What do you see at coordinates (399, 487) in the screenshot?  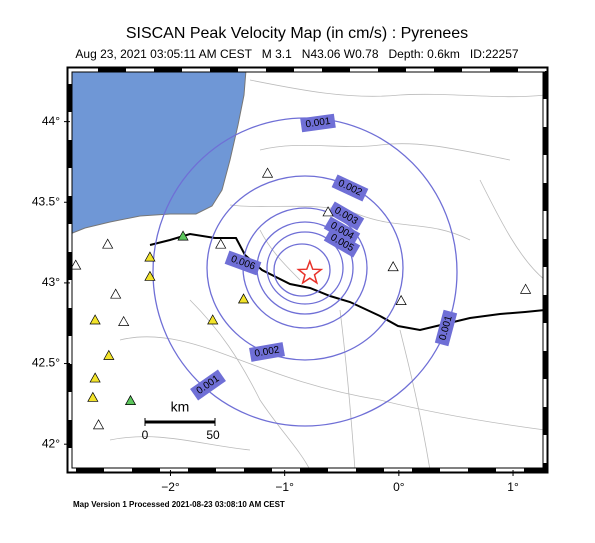 I see `x-tick-label: 0°` at bounding box center [399, 487].